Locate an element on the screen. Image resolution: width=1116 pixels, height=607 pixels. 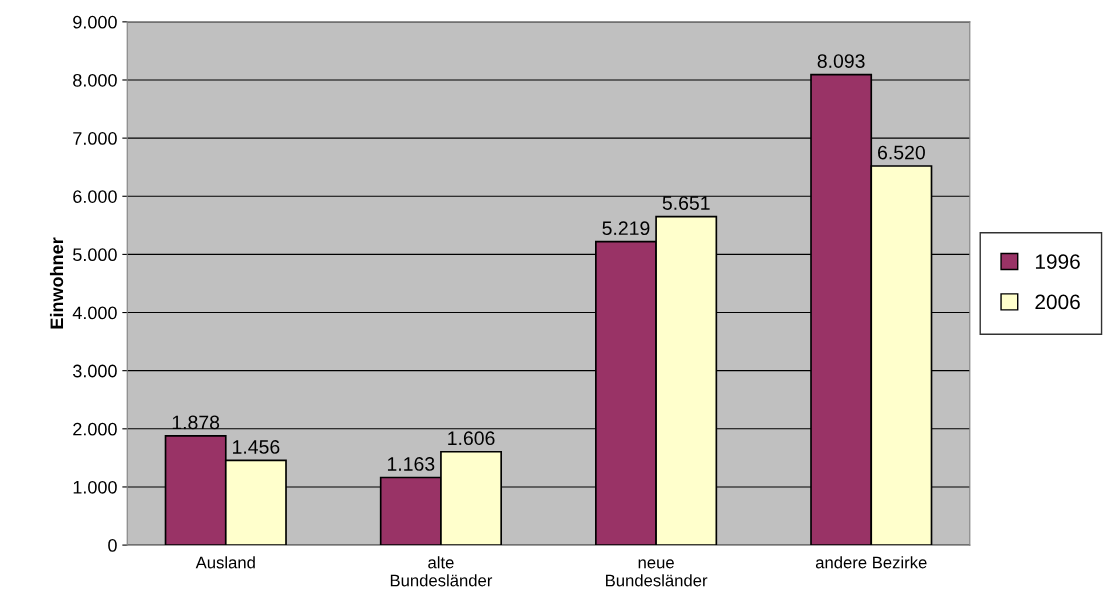
y-tick-label: 8.000 is located at coordinates (95, 80).